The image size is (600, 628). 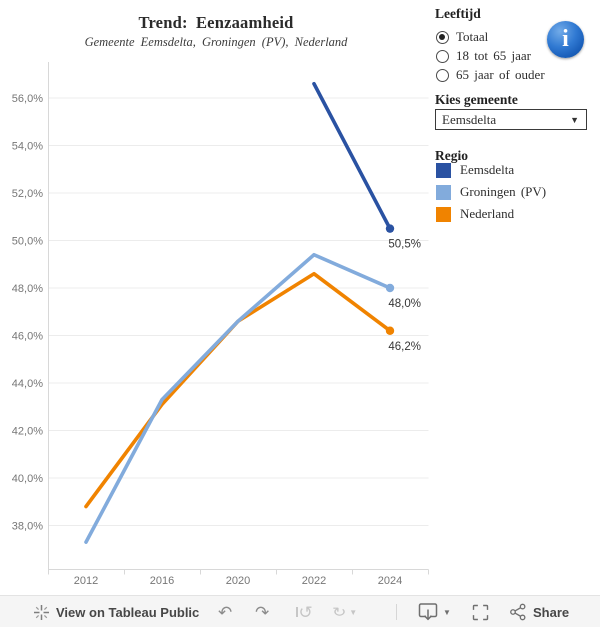 What do you see at coordinates (238, 581) in the screenshot?
I see `x-tick-label: 2020` at bounding box center [238, 581].